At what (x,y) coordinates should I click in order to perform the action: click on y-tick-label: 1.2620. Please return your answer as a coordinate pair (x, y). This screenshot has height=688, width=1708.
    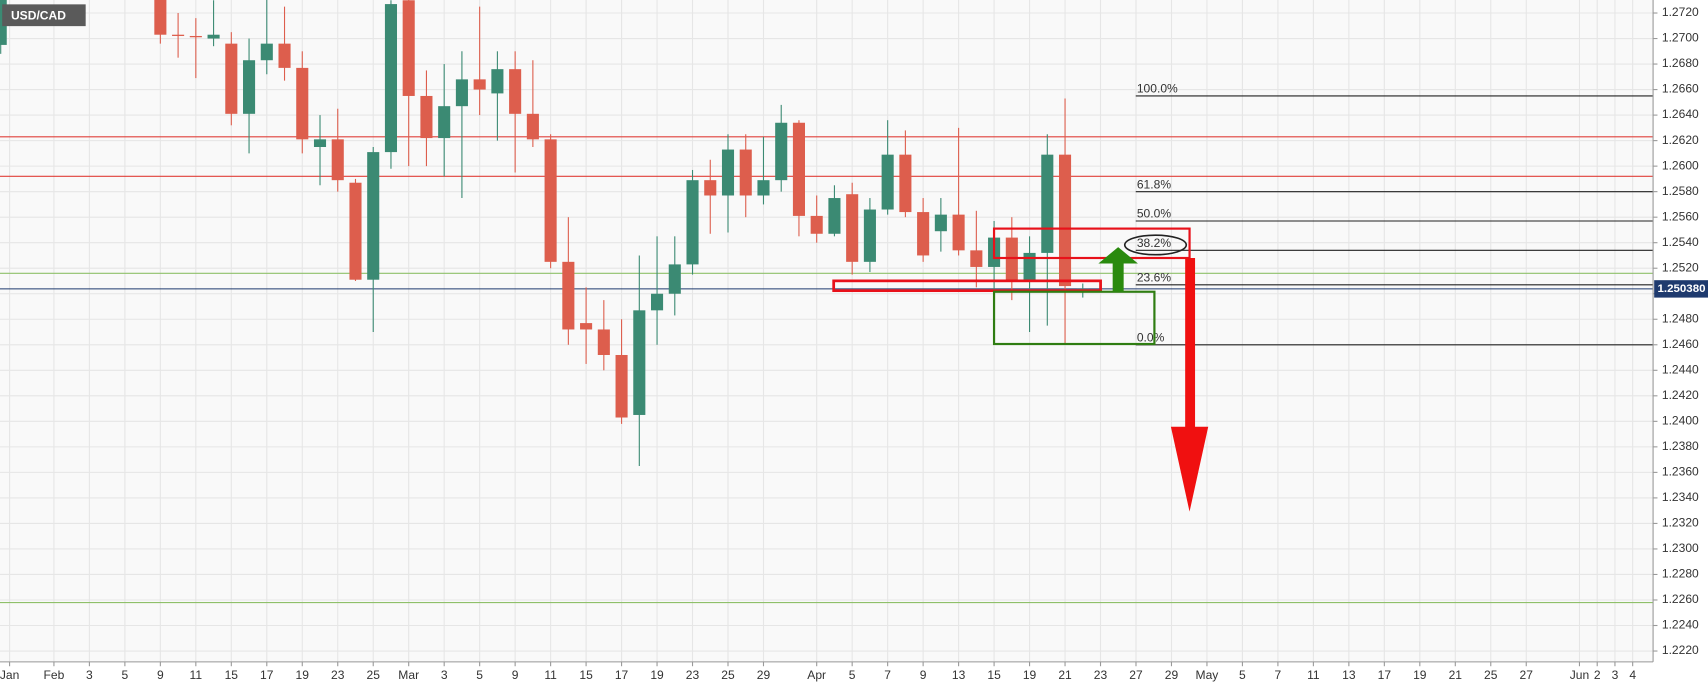
    Looking at the image, I should click on (1680, 140).